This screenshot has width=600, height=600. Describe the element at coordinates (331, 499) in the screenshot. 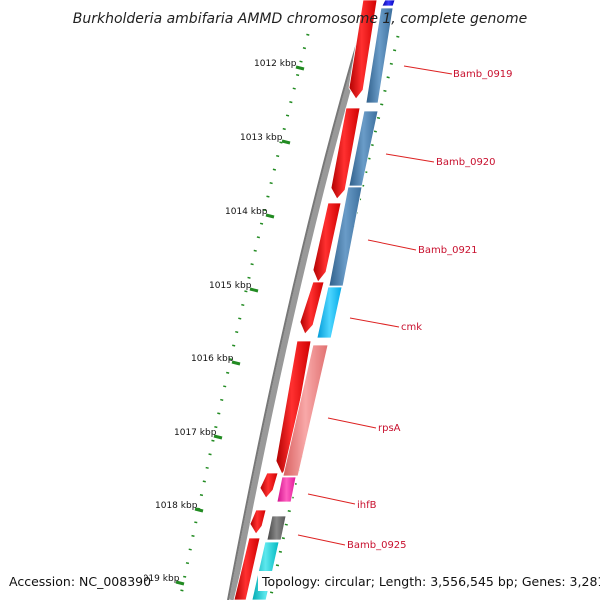

I see `leader-ihfB` at that location.